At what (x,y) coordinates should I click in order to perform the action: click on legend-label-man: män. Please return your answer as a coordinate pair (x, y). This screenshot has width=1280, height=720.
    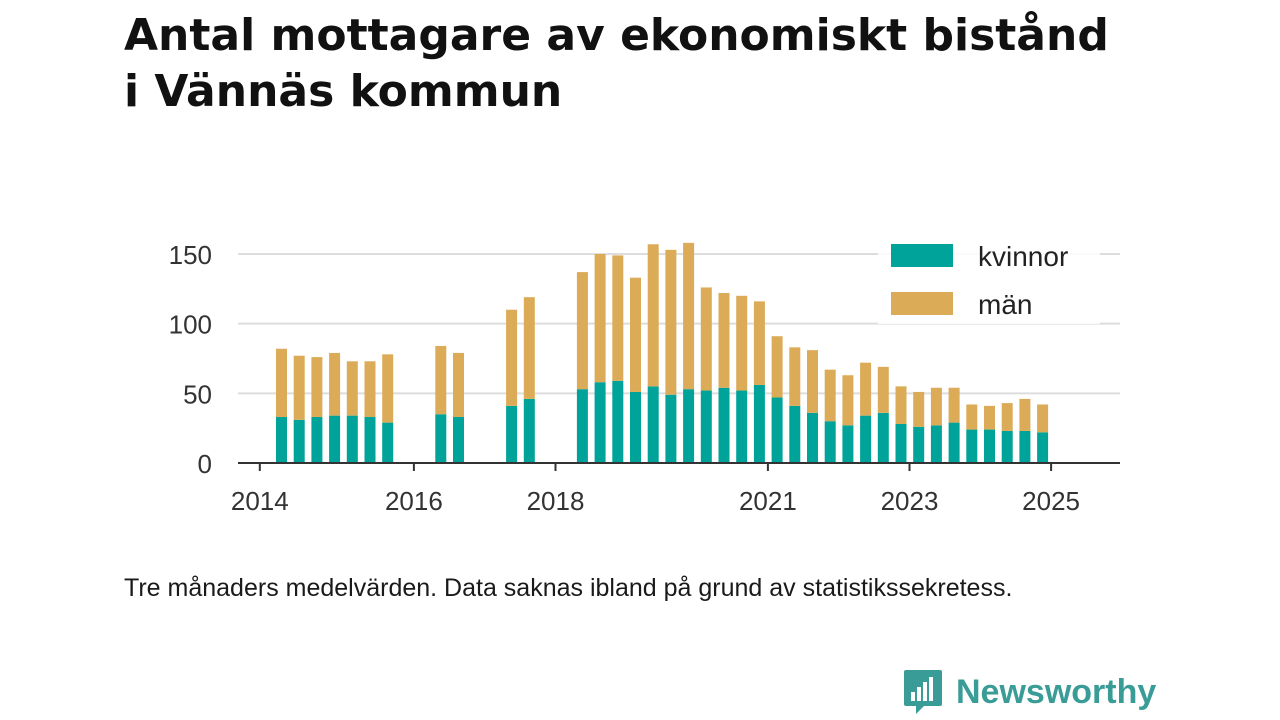
    Looking at the image, I should click on (1005, 304).